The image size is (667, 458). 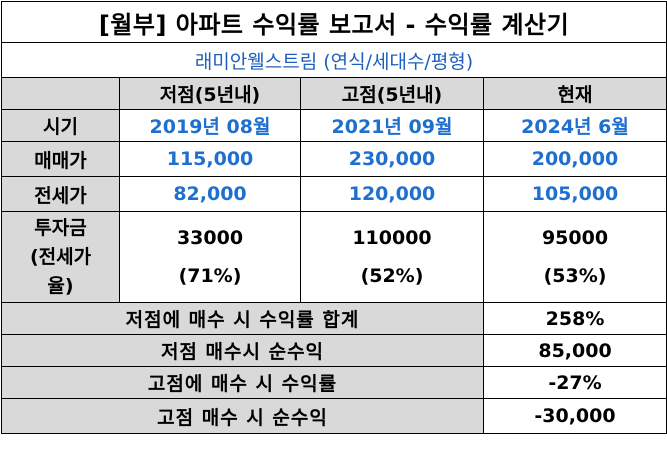 I want to click on summary-row-high-profit: 고점 매수 시 순수익 -30,000, so click(x=334, y=416).